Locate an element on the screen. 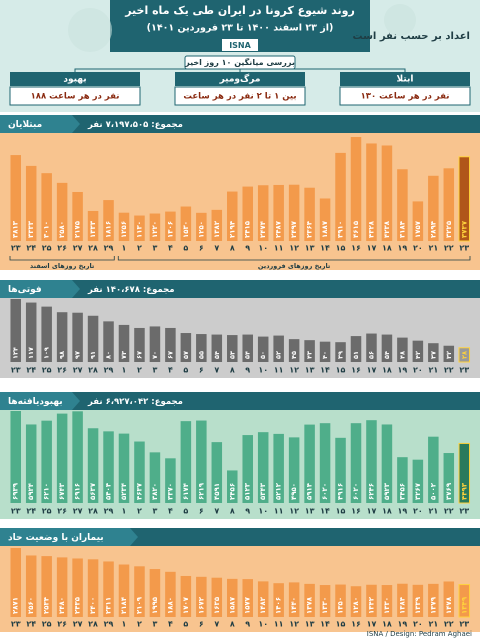 The width and height of the screenshot is (480, 640). panel-title: بهبودیافته‌ها is located at coordinates (35, 402).